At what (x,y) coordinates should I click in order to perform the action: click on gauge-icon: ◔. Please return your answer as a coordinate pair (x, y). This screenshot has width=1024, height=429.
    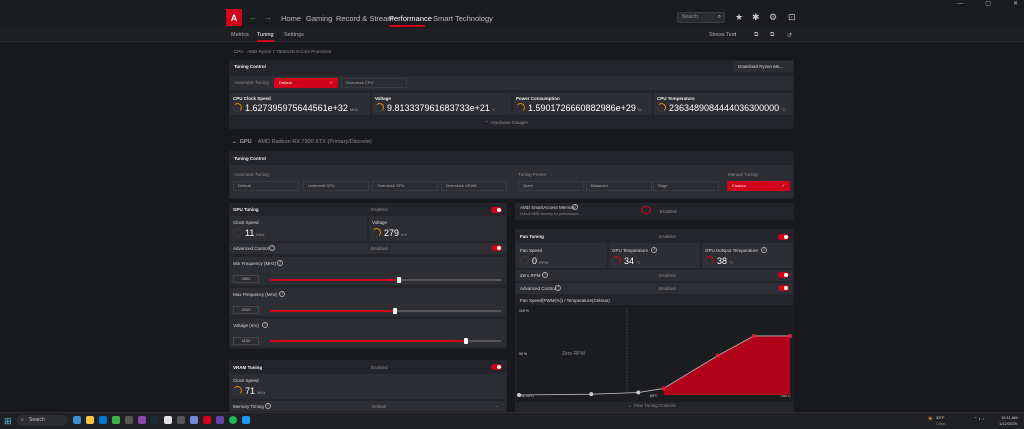
    Looking at the image, I should click on (735, 35).